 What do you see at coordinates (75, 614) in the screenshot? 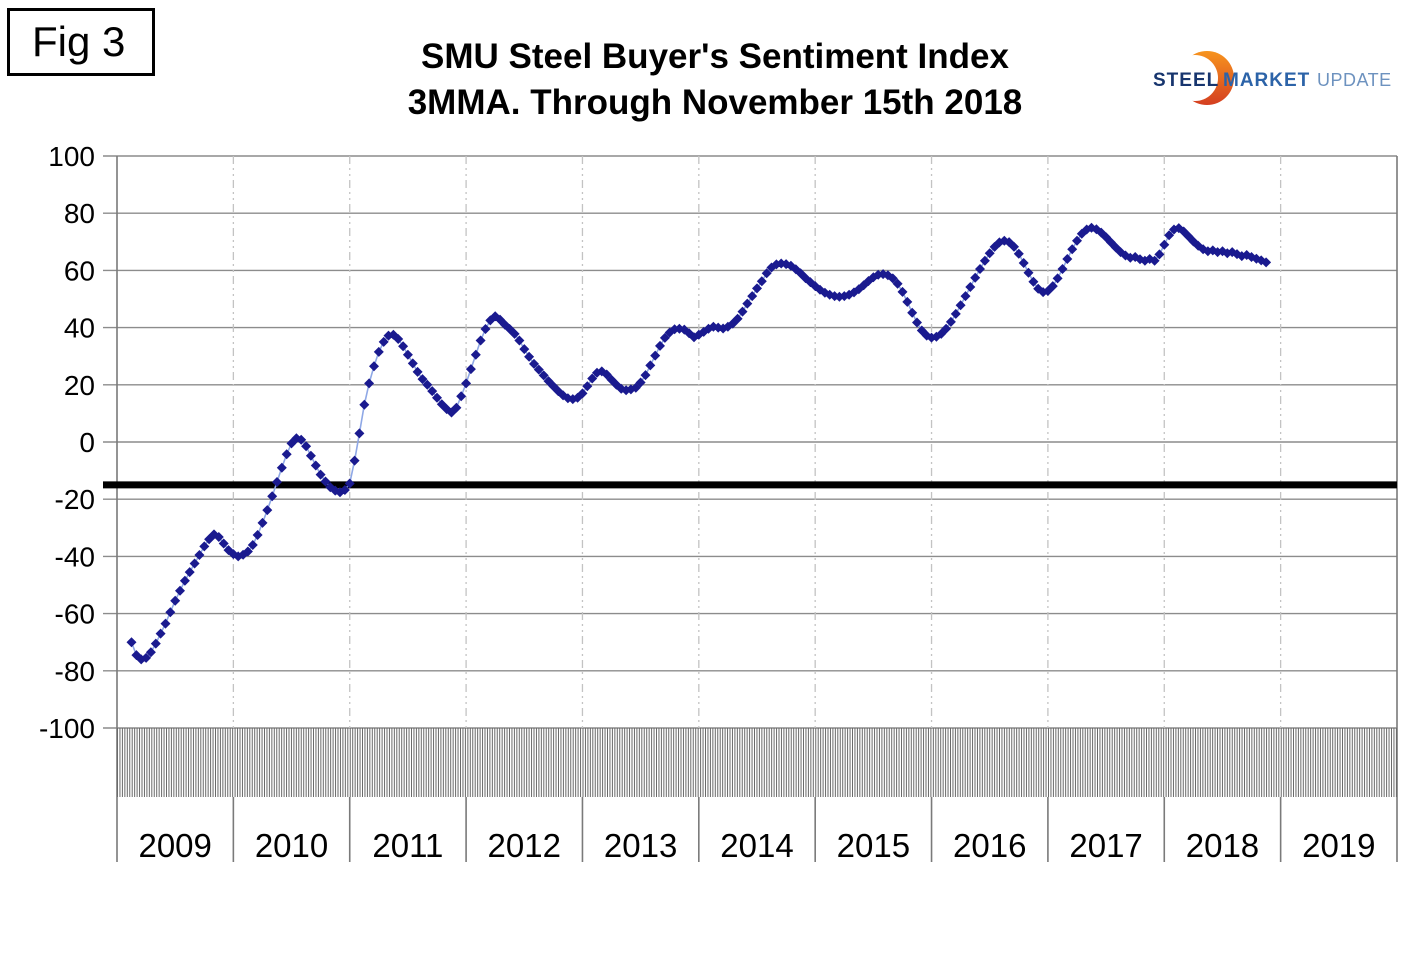
I see `y-tick-label: -60` at bounding box center [75, 614].